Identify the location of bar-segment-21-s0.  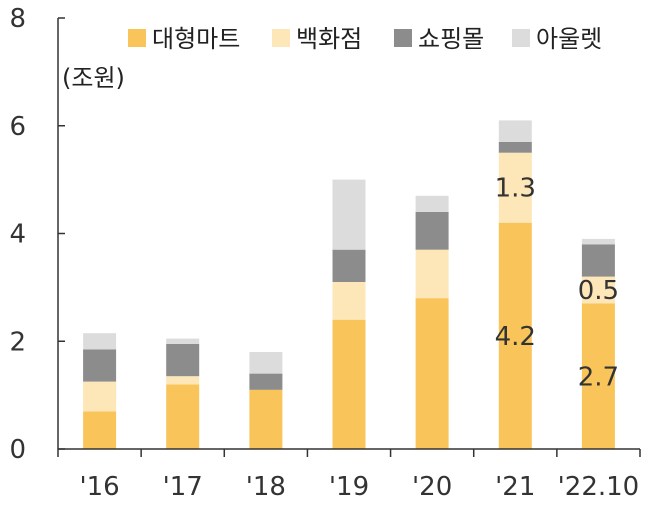
(515, 335).